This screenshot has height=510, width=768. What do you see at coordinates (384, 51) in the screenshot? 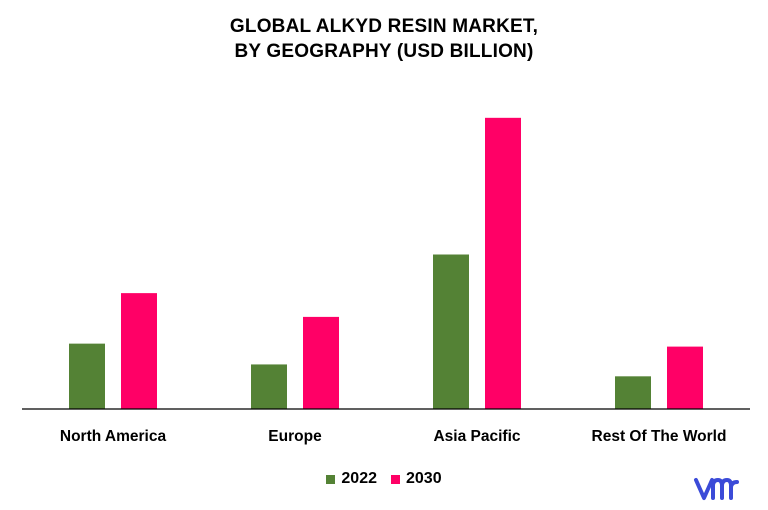
I see `chart-title-line-2: BY GEOGRAPHY (USD BILLION)` at bounding box center [384, 51].